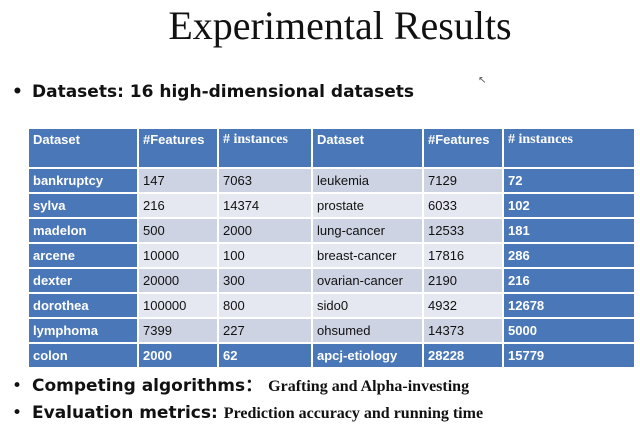 The image size is (640, 445). Describe the element at coordinates (367, 180) in the screenshot. I see `table-cell: leukemia` at that location.